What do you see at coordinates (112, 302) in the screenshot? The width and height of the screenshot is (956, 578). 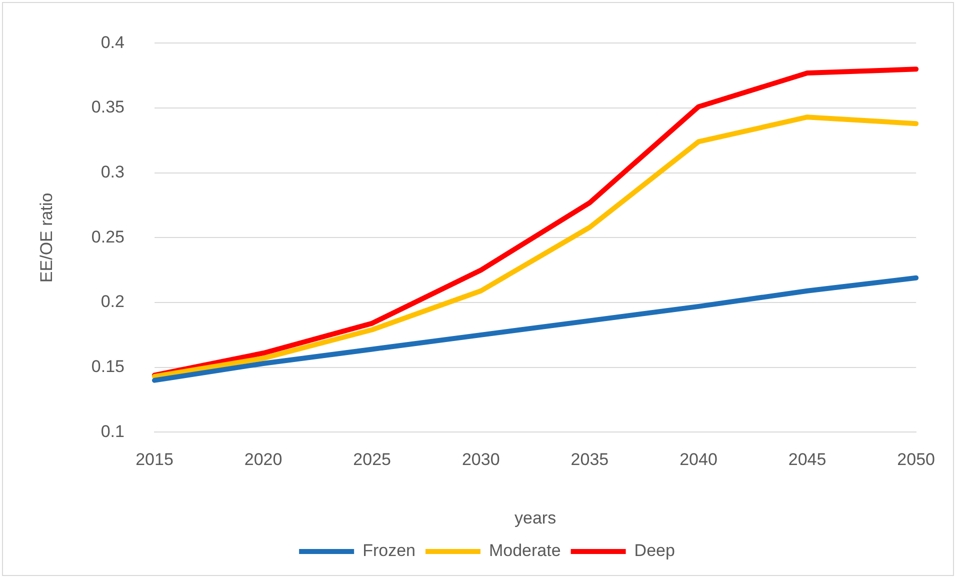 I see `y-tick-label: 0.2` at bounding box center [112, 302].